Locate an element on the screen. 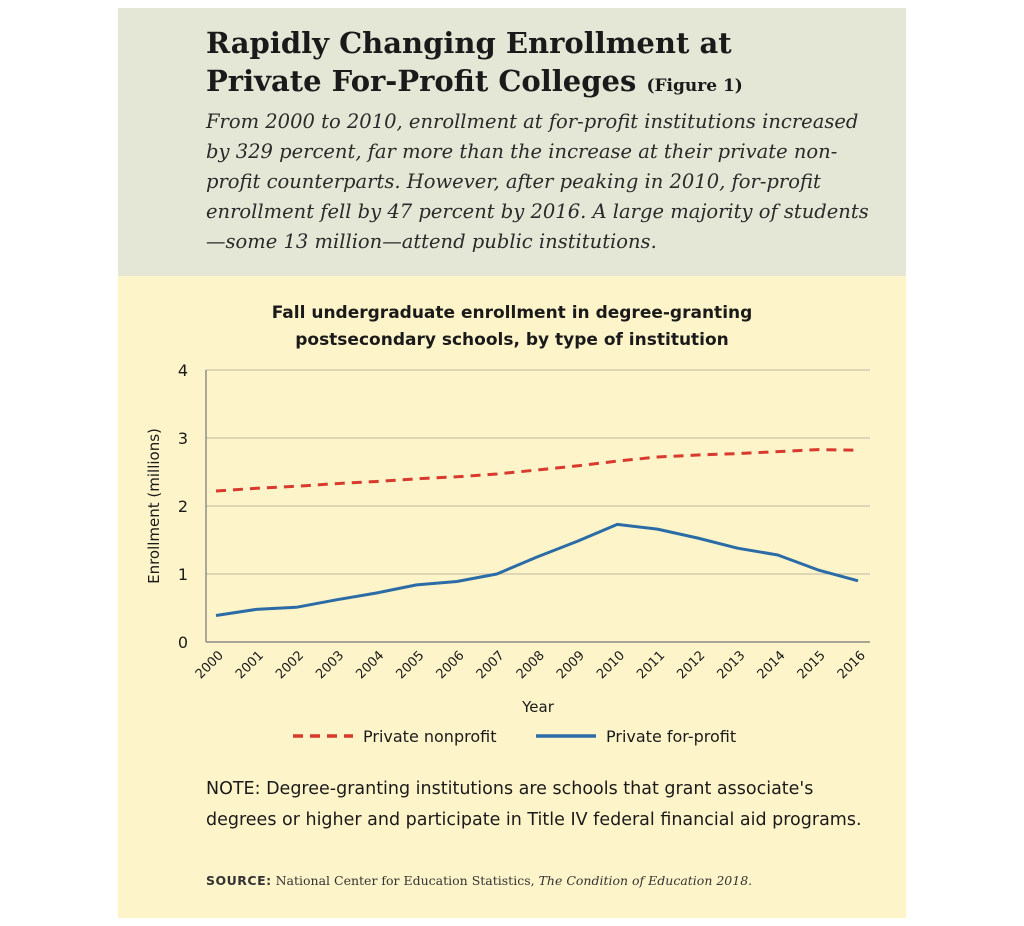 The width and height of the screenshot is (1024, 926). x-tick-label: 2007 is located at coordinates (491, 665).